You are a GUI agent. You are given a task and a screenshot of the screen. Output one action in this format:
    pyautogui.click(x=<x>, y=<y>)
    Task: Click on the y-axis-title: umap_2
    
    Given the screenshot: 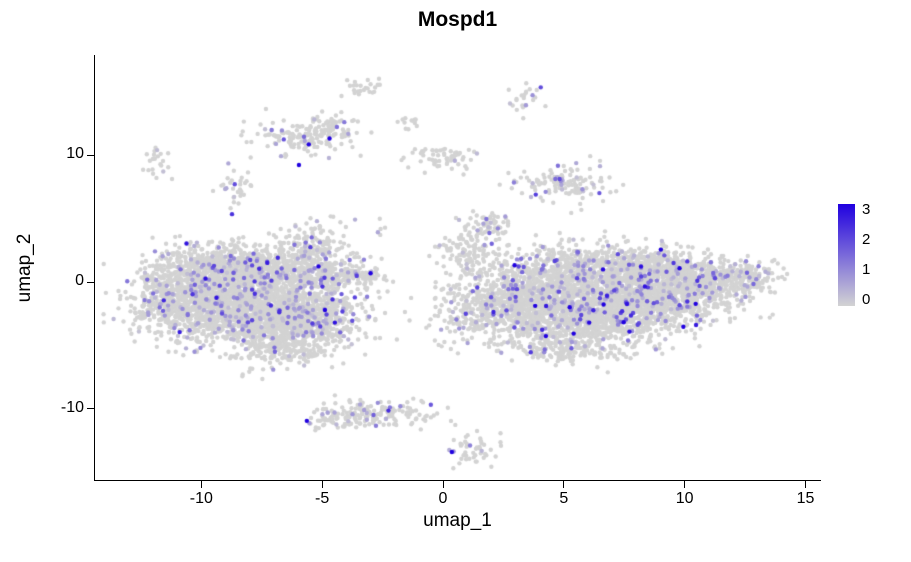 What is the action you would take?
    pyautogui.click(x=24, y=268)
    